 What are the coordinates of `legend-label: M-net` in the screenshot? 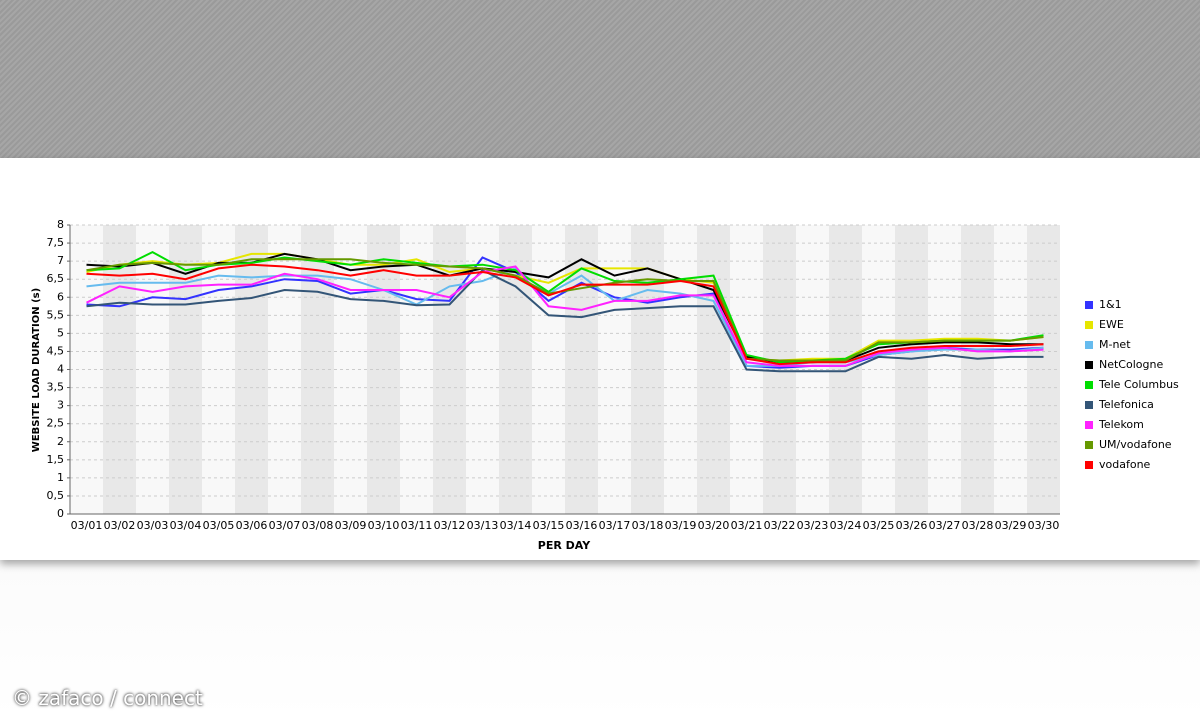 It's located at (1115, 344).